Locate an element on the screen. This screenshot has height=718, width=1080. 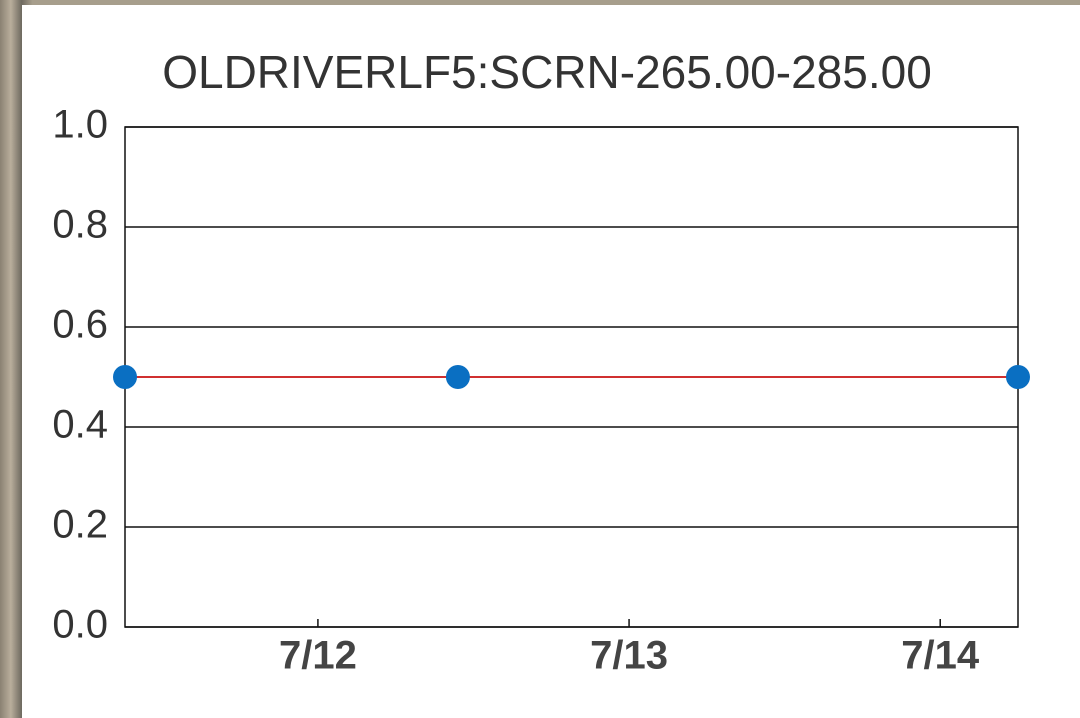
chart-title: OLDRIVERLF5:SCRN-265.00-285.00 is located at coordinates (547, 72).